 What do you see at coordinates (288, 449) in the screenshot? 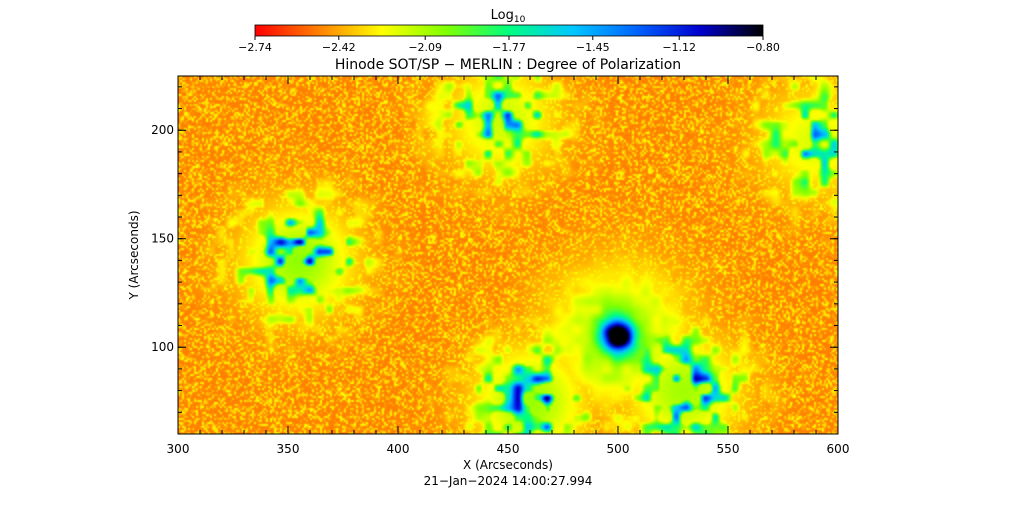
I see `x-tick-label: 350` at bounding box center [288, 449].